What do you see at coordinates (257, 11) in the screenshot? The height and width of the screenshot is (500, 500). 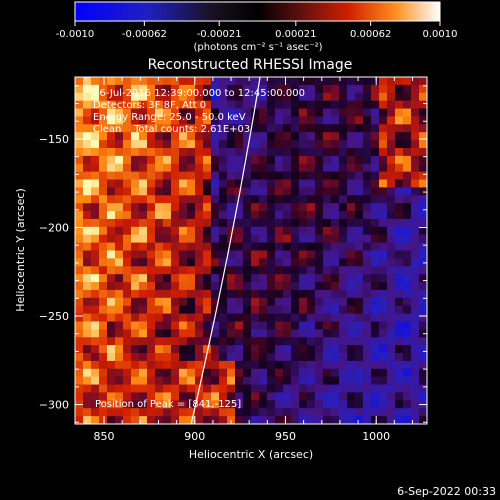 I see `colorbar` at bounding box center [257, 11].